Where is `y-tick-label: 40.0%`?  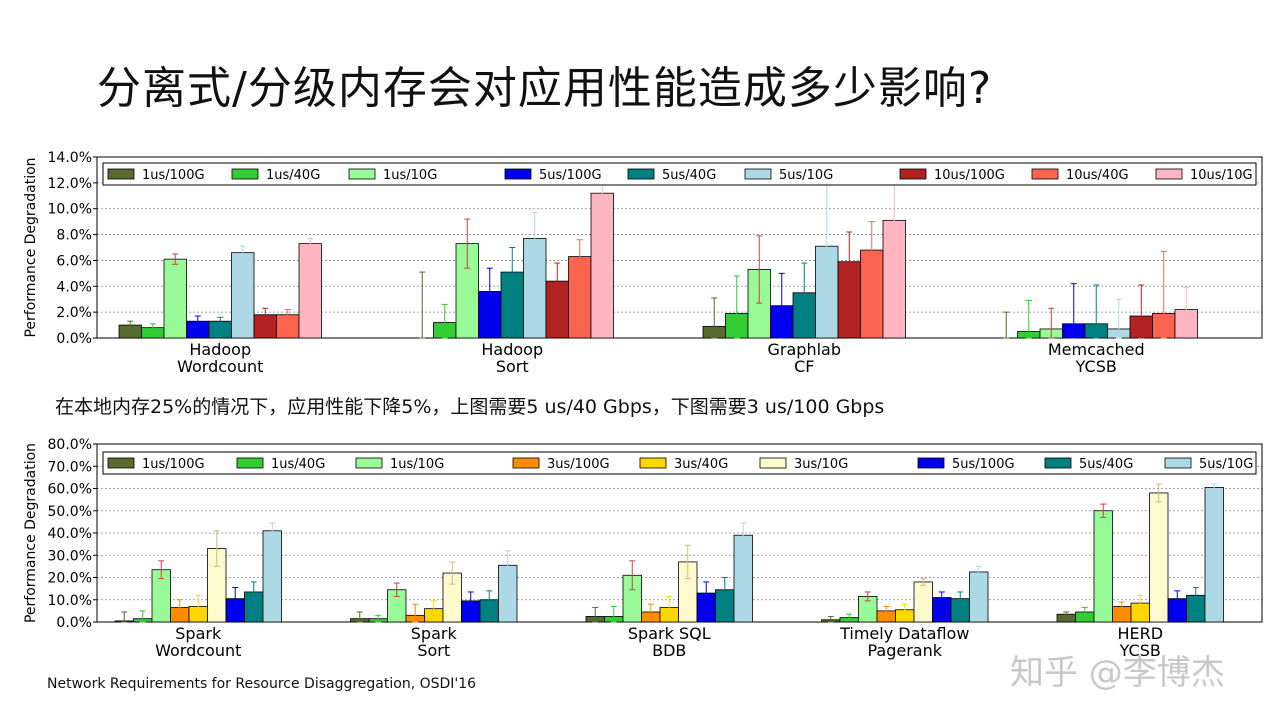 y-tick-label: 40.0% is located at coordinates (70, 534).